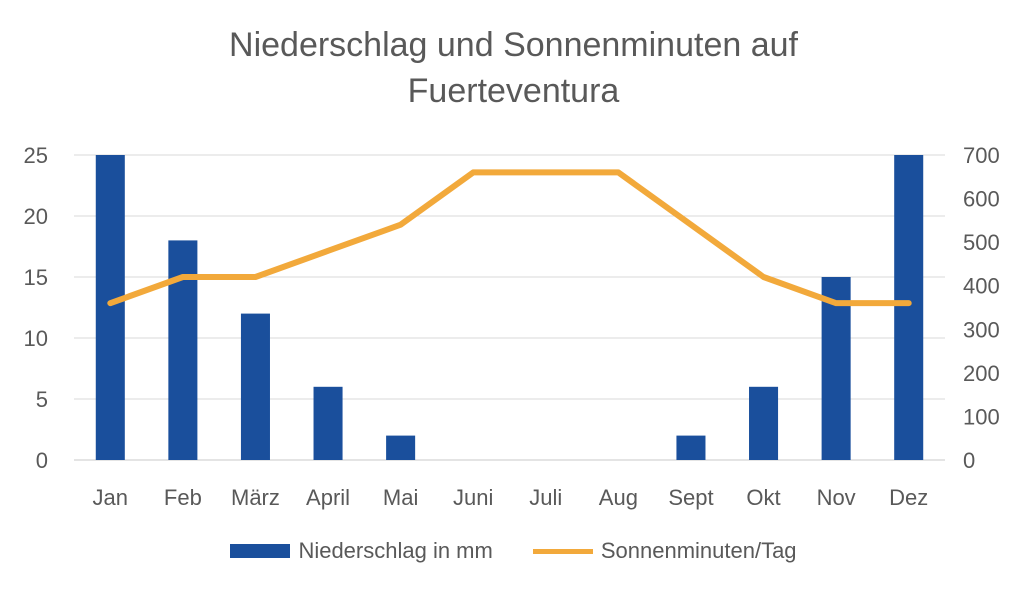  Describe the element at coordinates (981, 416) in the screenshot. I see `y-right-tick-label: 100` at that location.